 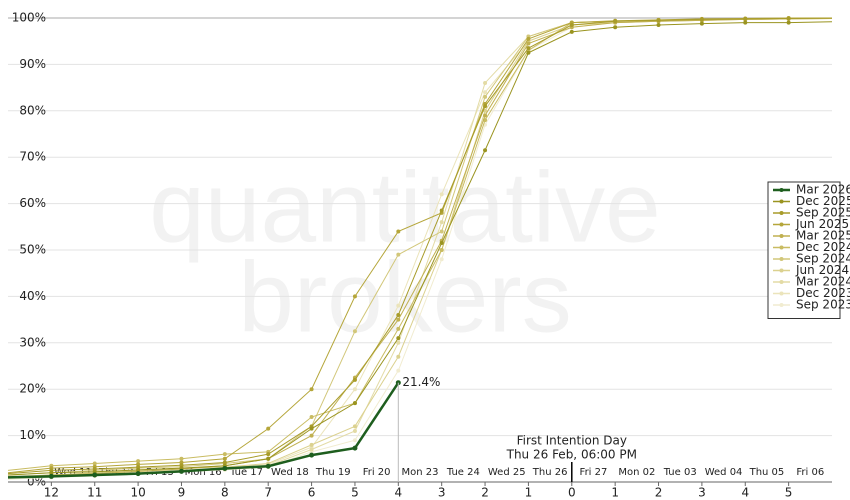 I want to click on legend-label: Mar 2025, so click(x=823, y=236).